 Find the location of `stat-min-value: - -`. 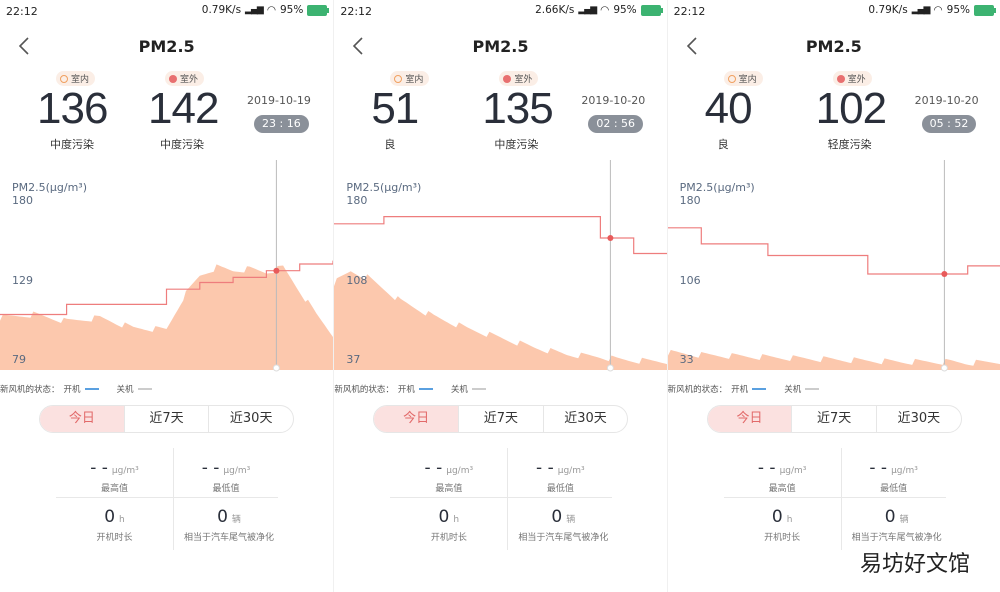

stat-min-value: - - is located at coordinates (210, 468).